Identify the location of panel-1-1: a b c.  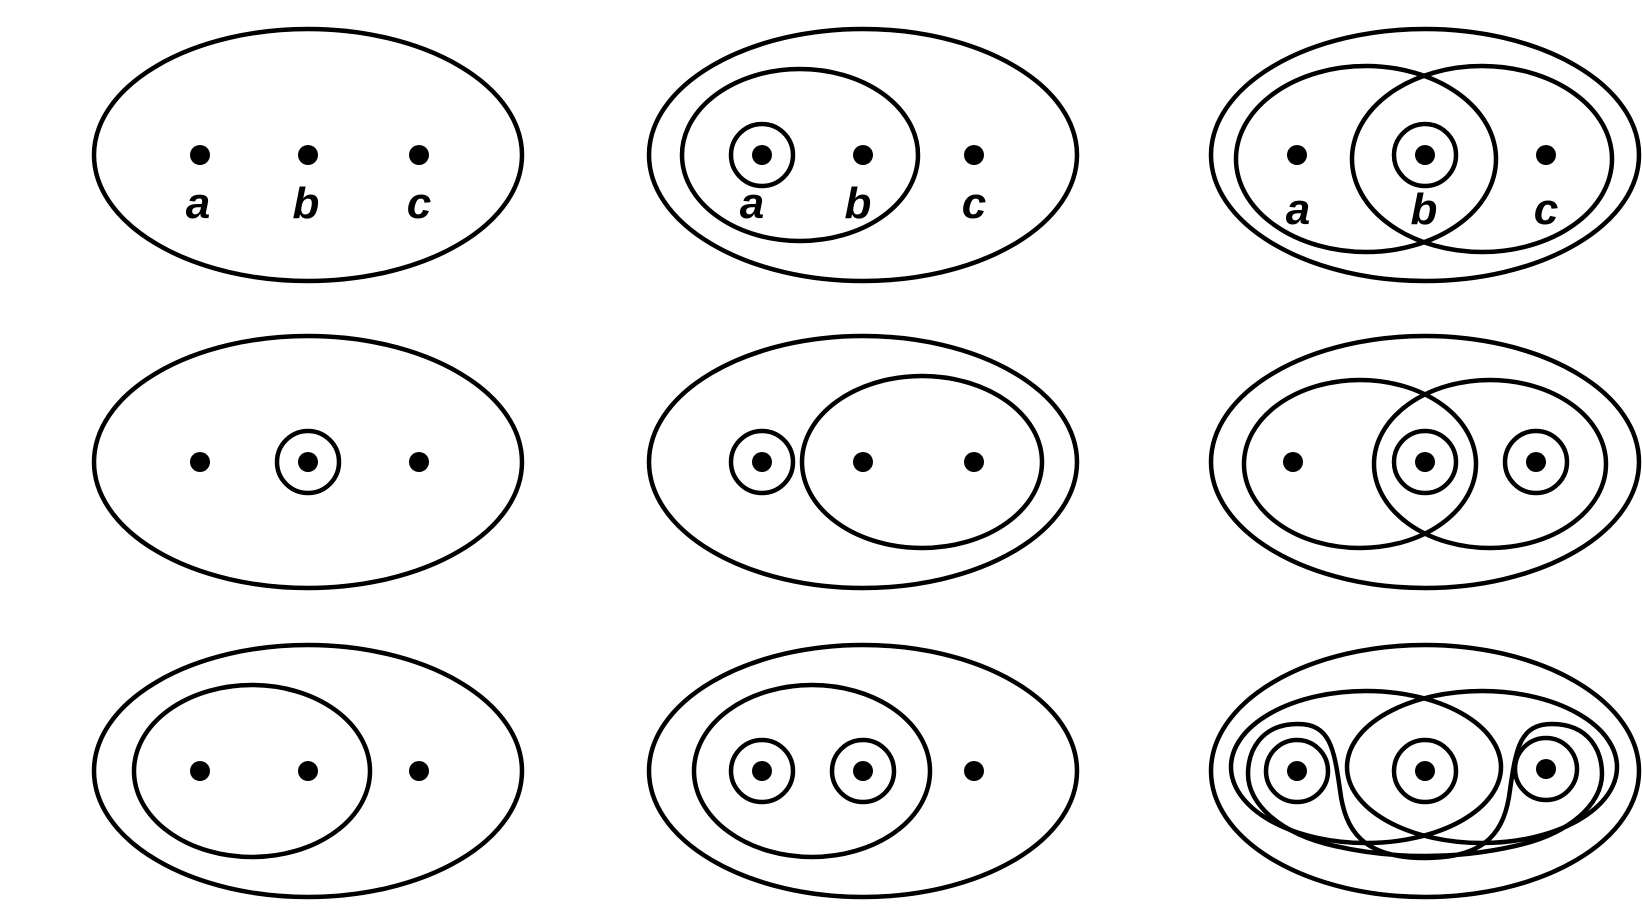
(308, 155).